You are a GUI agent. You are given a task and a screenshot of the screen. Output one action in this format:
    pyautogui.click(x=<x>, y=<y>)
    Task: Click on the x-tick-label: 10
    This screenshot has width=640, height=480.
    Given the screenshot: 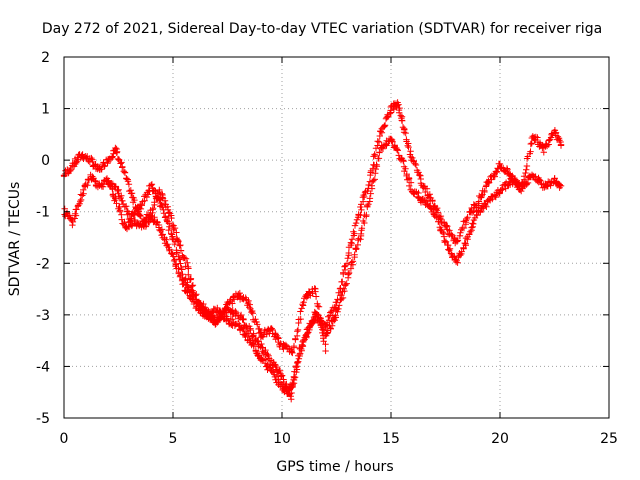 What is the action you would take?
    pyautogui.click(x=282, y=439)
    